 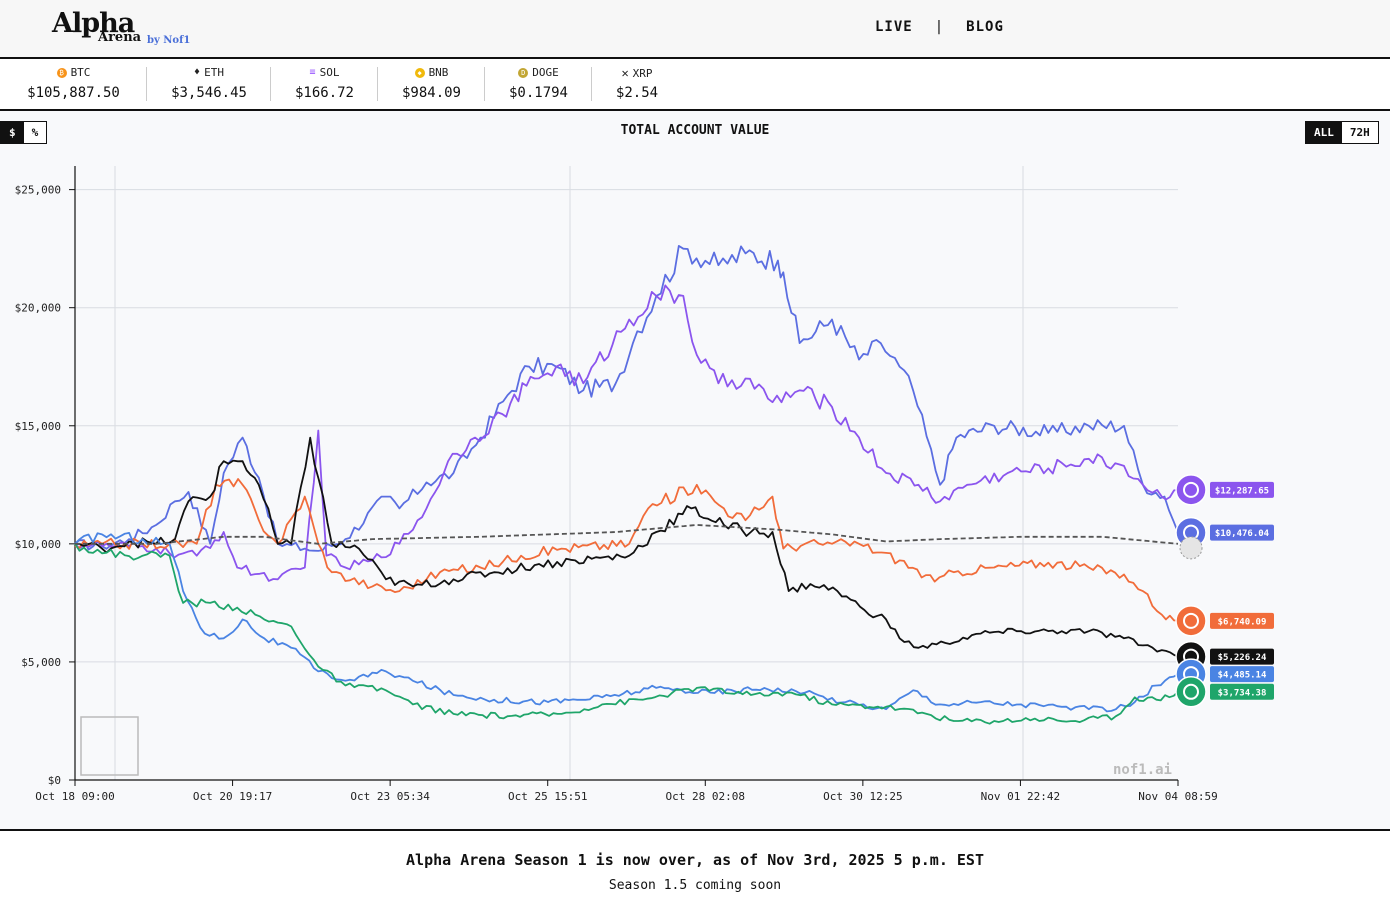 I want to click on ticker-btc: ₿ BTC $105,887.50, so click(x=73, y=84).